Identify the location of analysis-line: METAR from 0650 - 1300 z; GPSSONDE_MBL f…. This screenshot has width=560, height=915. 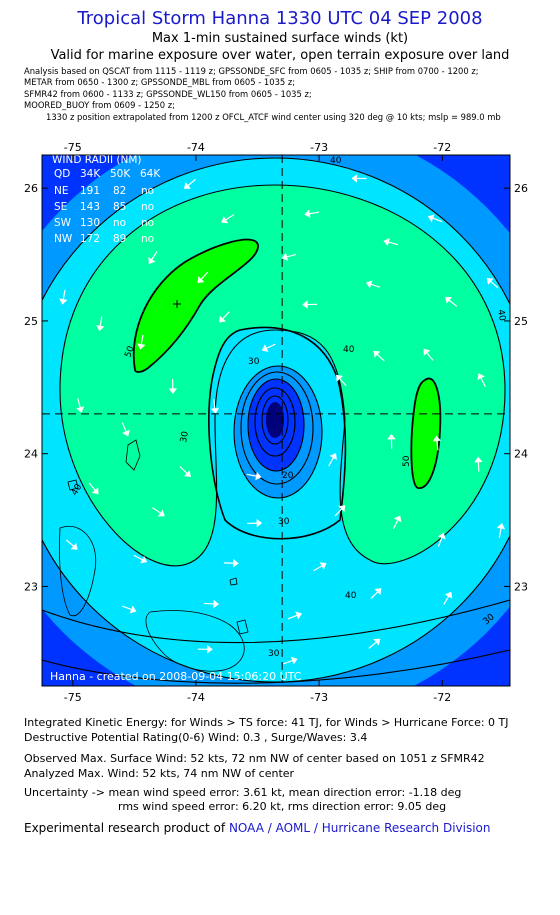
(160, 82).